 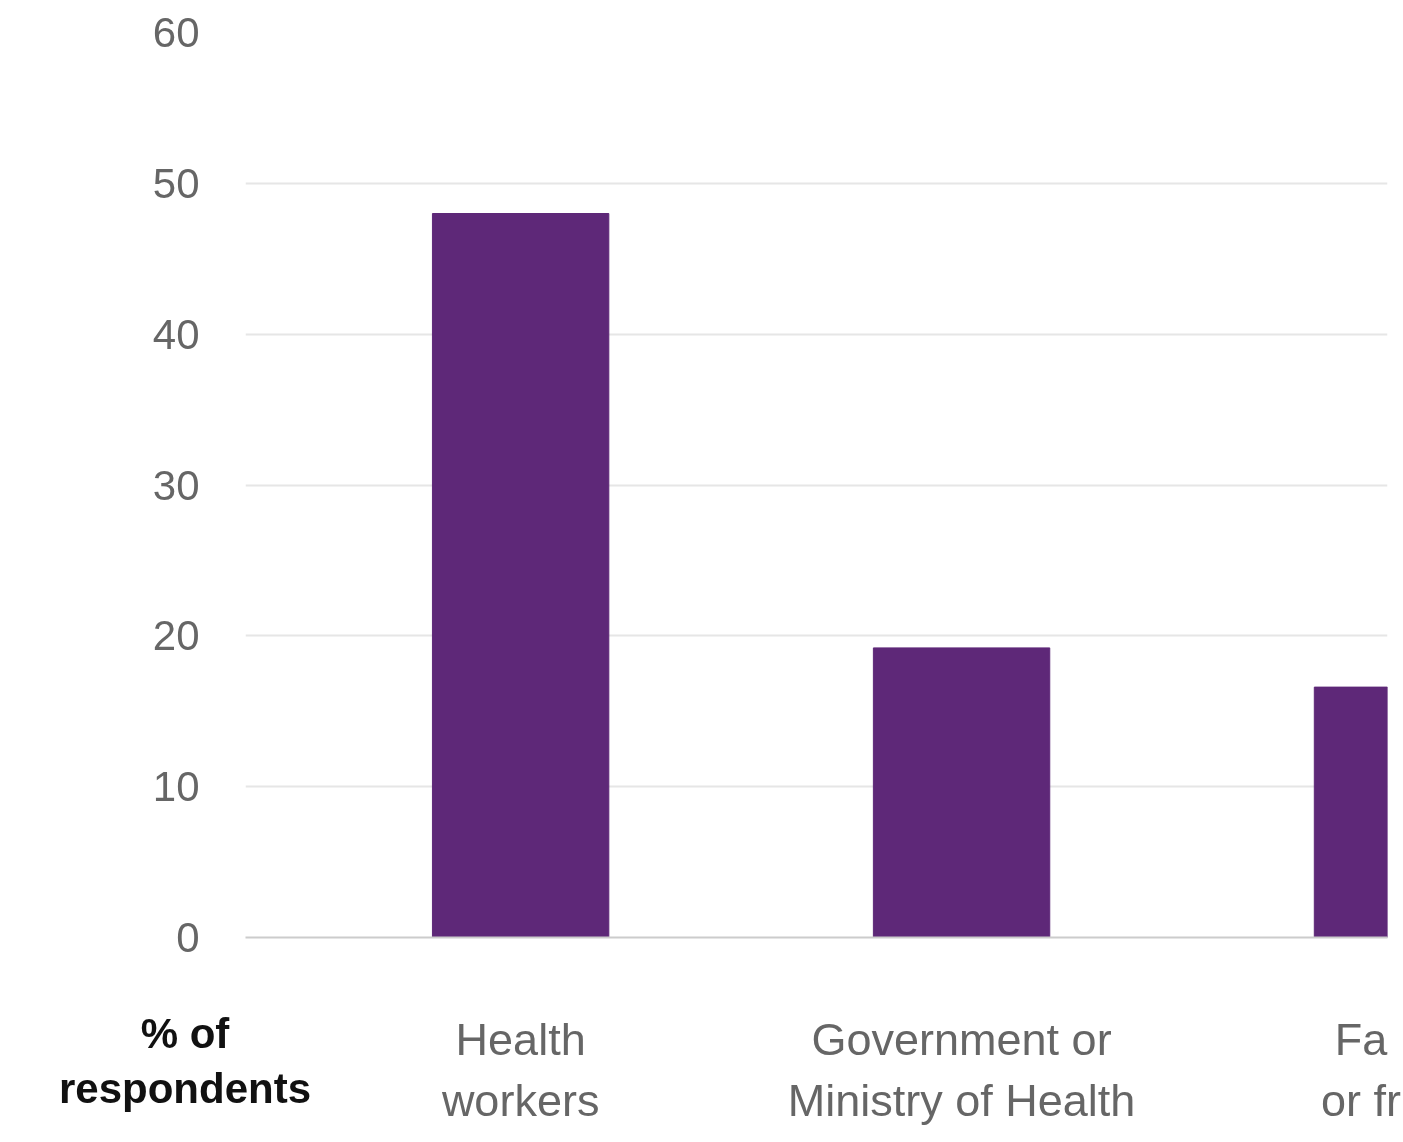 What do you see at coordinates (176, 636) in the screenshot?
I see `y-tick-label: 20` at bounding box center [176, 636].